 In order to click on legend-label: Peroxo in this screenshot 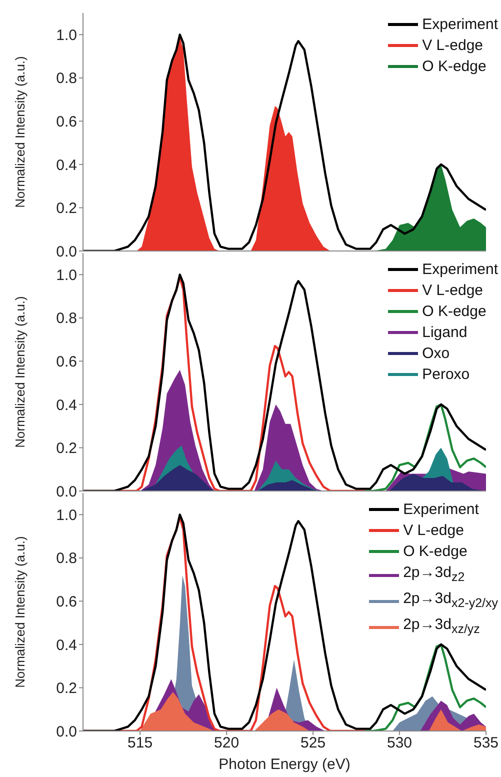, I will do `click(446, 375)`.